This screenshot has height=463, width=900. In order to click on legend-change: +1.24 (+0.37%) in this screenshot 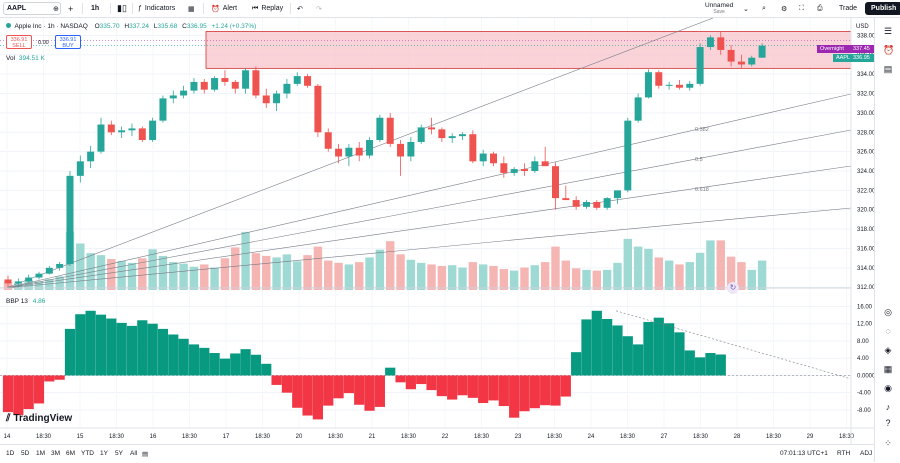, I will do `click(234, 26)`.